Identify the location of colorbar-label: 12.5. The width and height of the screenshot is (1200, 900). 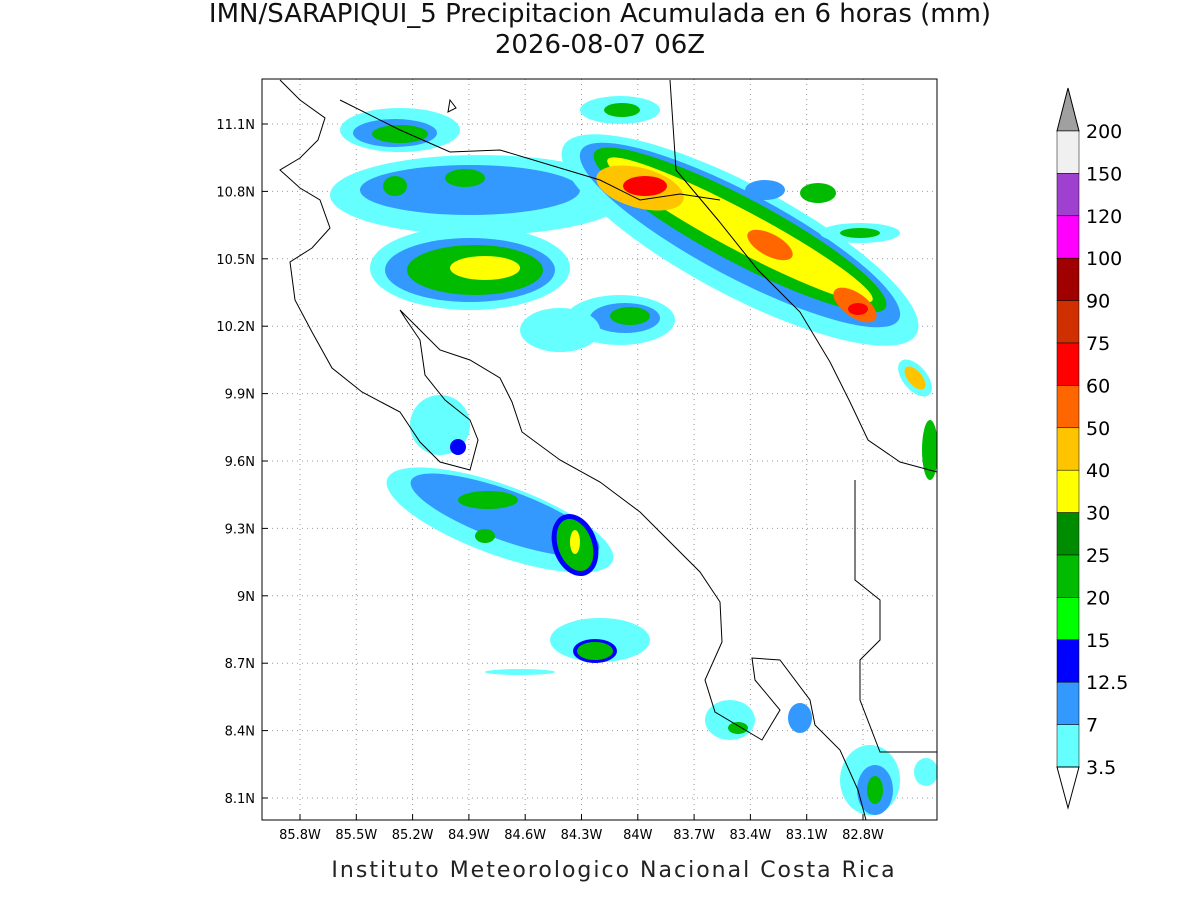
(1107, 683).